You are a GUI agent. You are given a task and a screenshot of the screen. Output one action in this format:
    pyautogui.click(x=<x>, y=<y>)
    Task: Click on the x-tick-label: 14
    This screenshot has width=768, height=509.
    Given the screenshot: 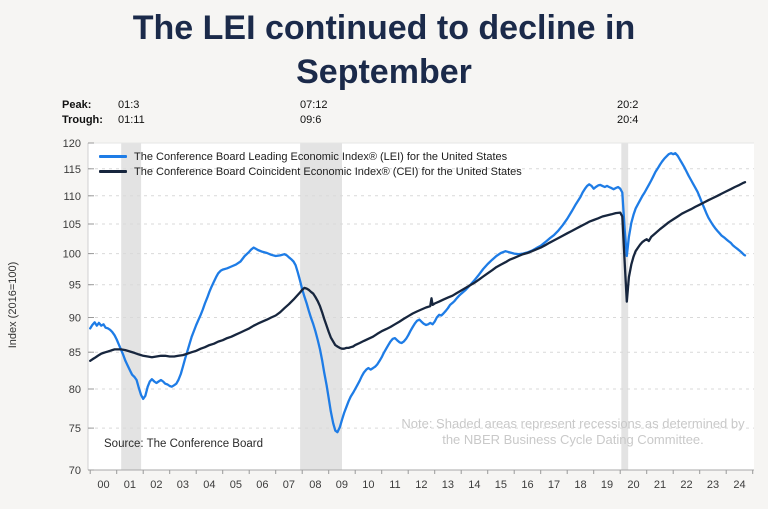 What is the action you would take?
    pyautogui.click(x=474, y=485)
    